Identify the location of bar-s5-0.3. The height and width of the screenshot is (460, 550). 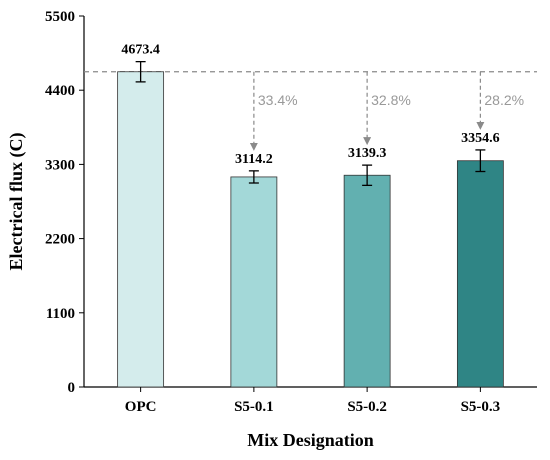
(480, 274).